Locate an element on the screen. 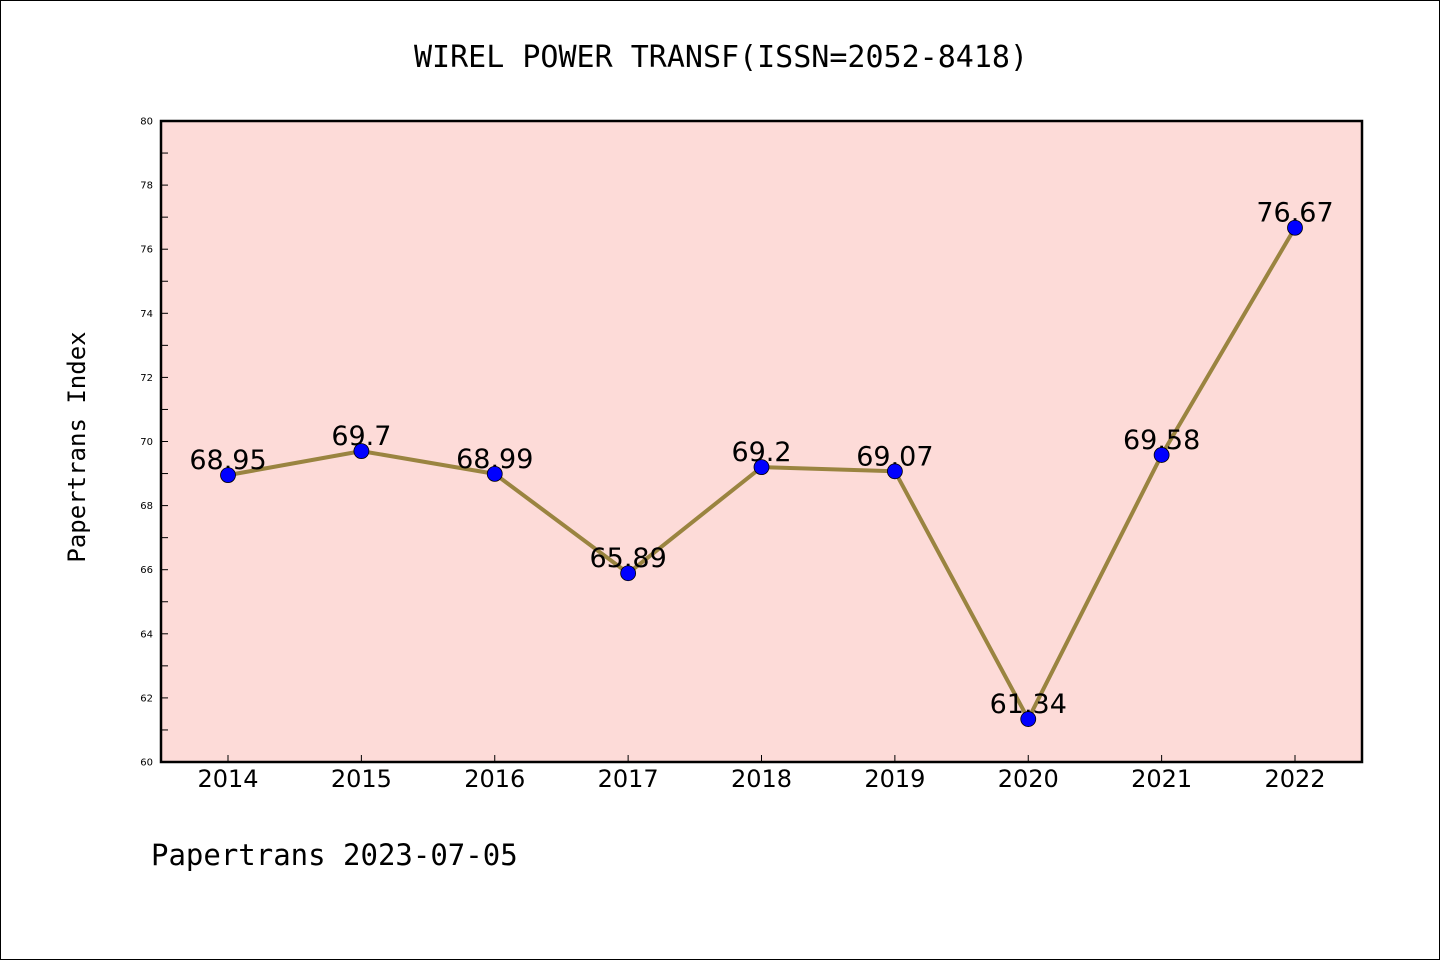 Image resolution: width=1440 pixels, height=961 pixels. y-tick-label: 66 is located at coordinates (146, 570).